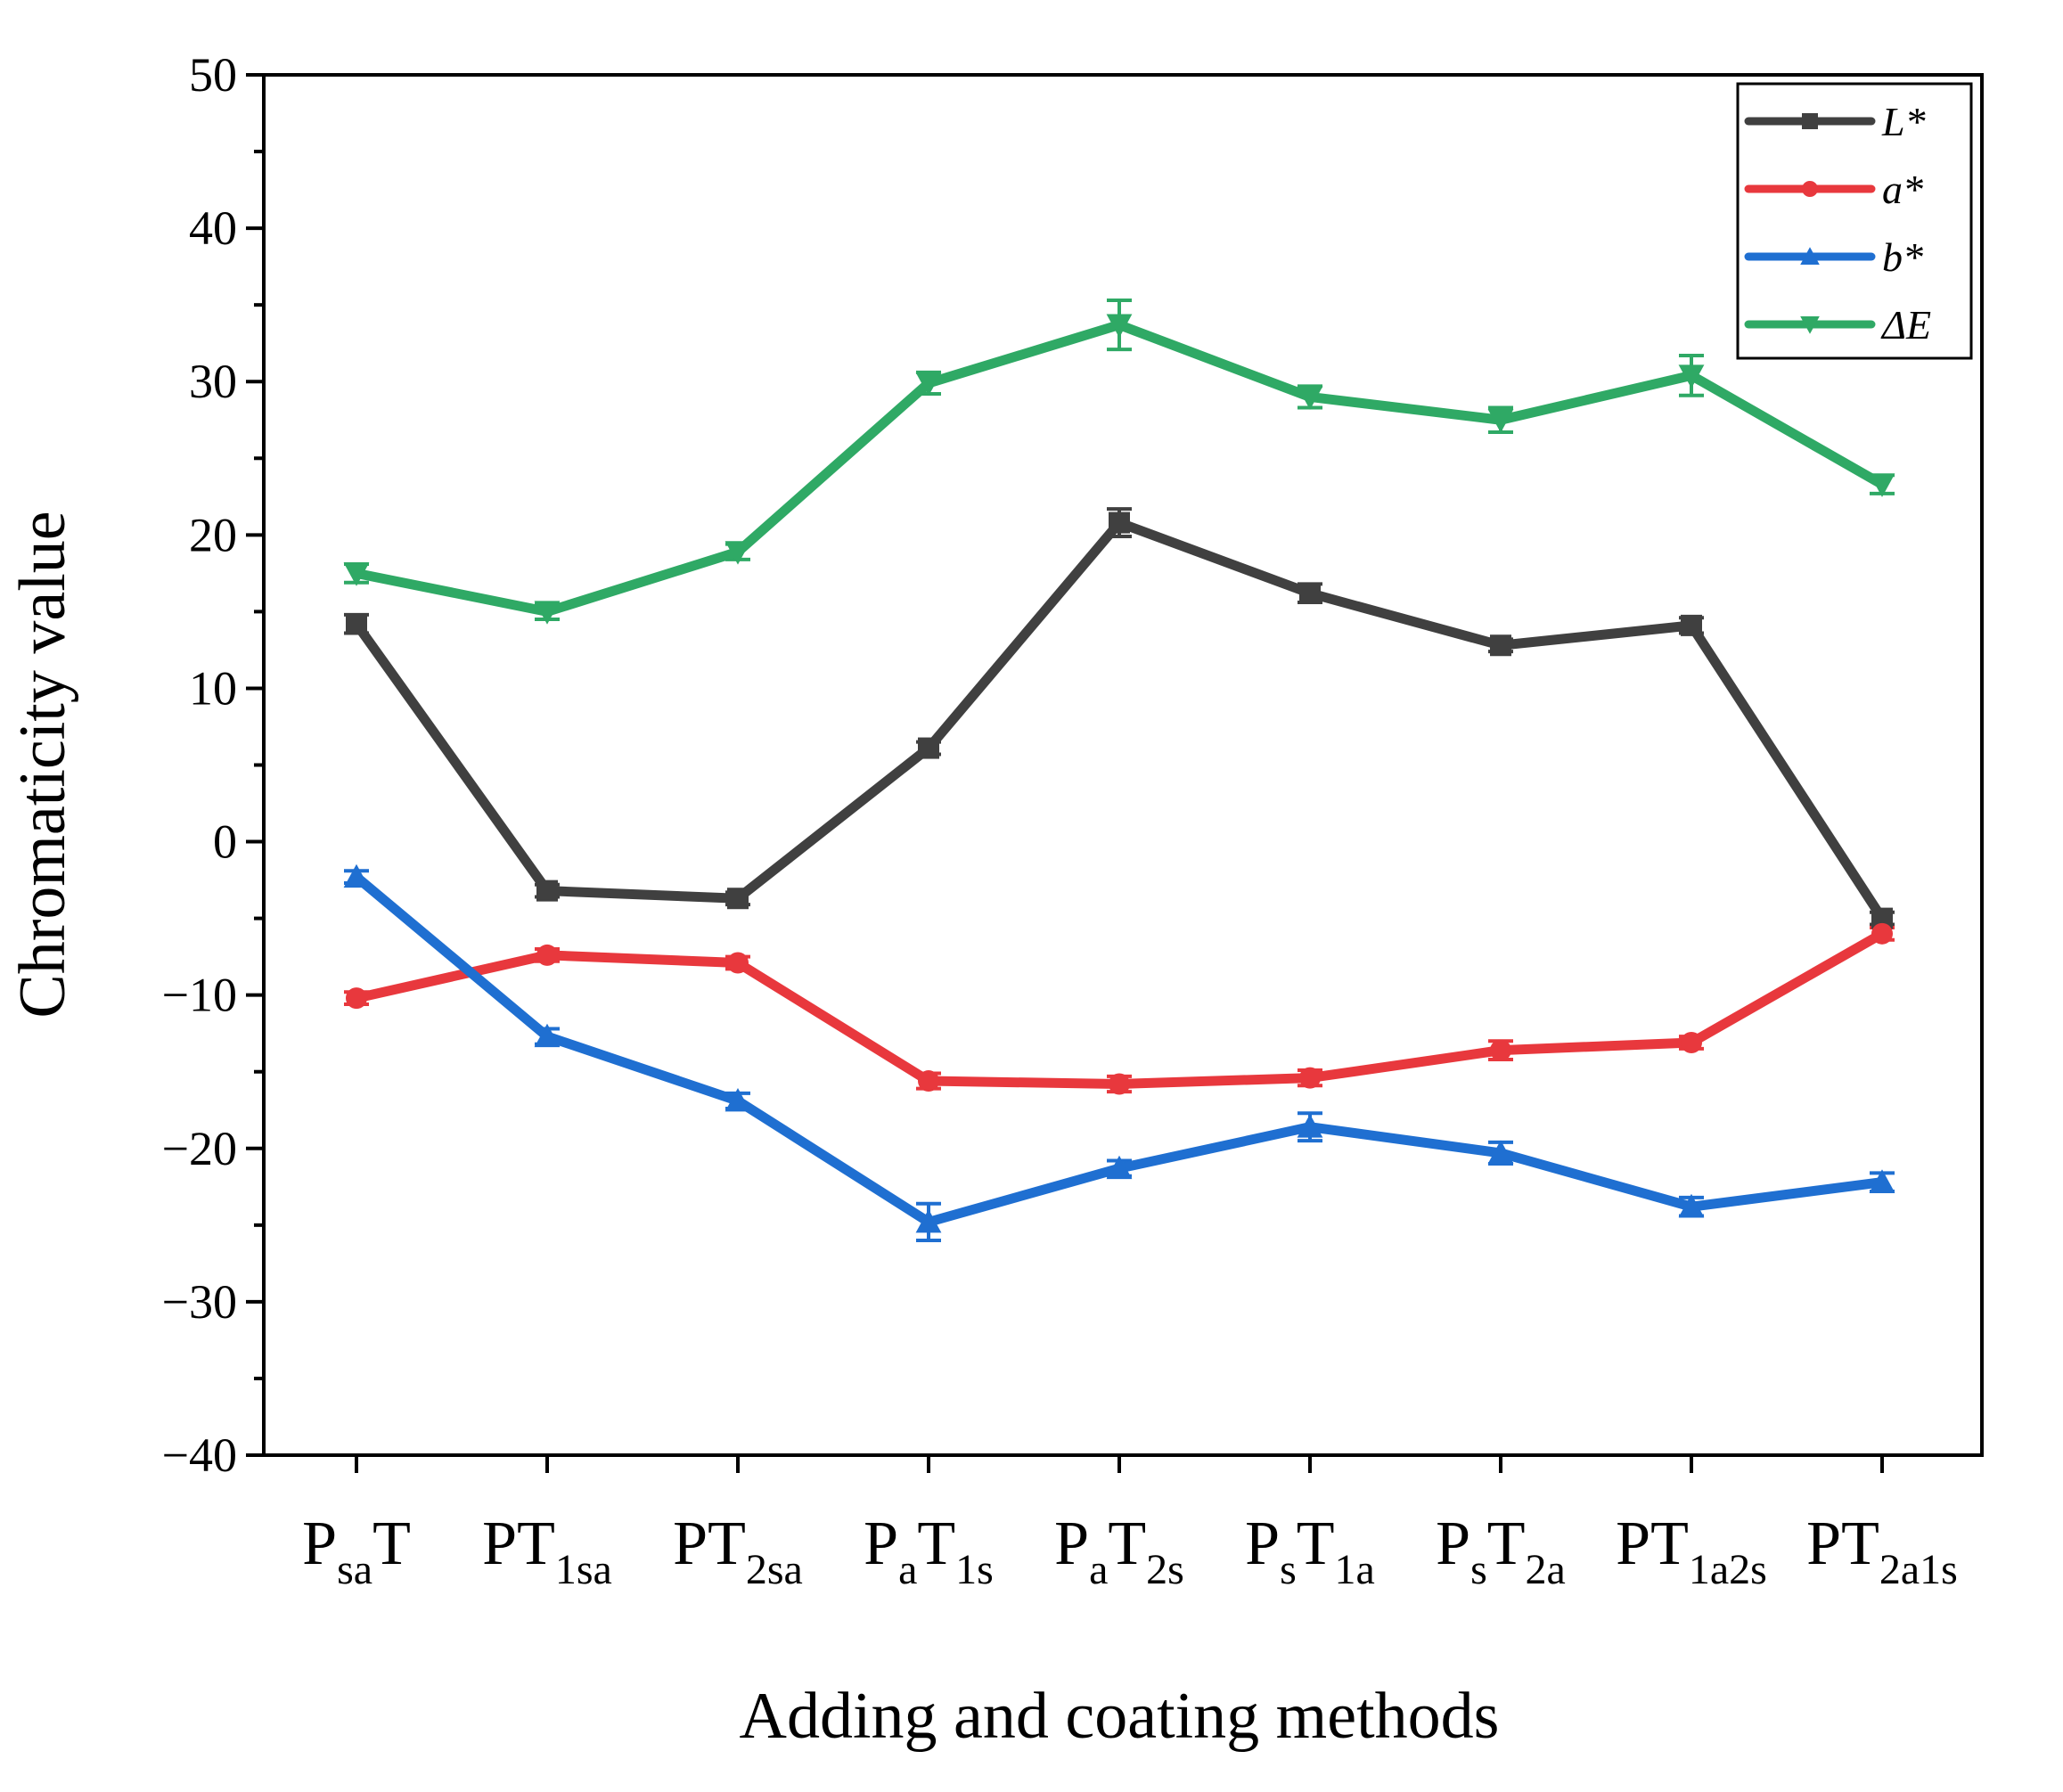  Describe the element at coordinates (738, 1551) in the screenshot. I see `x-tick-label: PT2sa` at that location.